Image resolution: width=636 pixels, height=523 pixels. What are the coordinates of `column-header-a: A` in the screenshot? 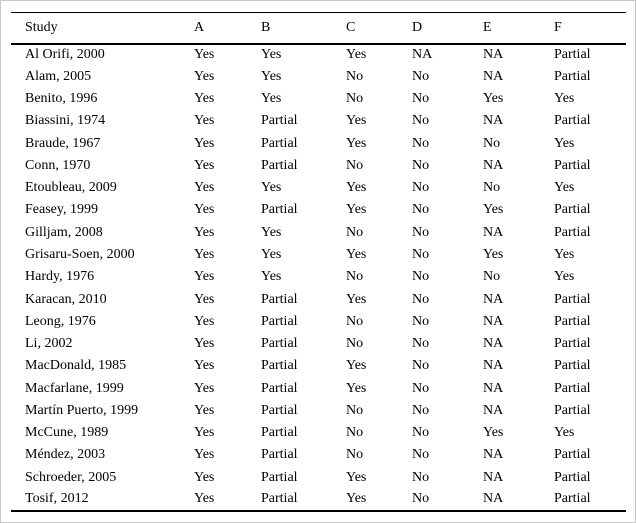 It's located at (227, 28).